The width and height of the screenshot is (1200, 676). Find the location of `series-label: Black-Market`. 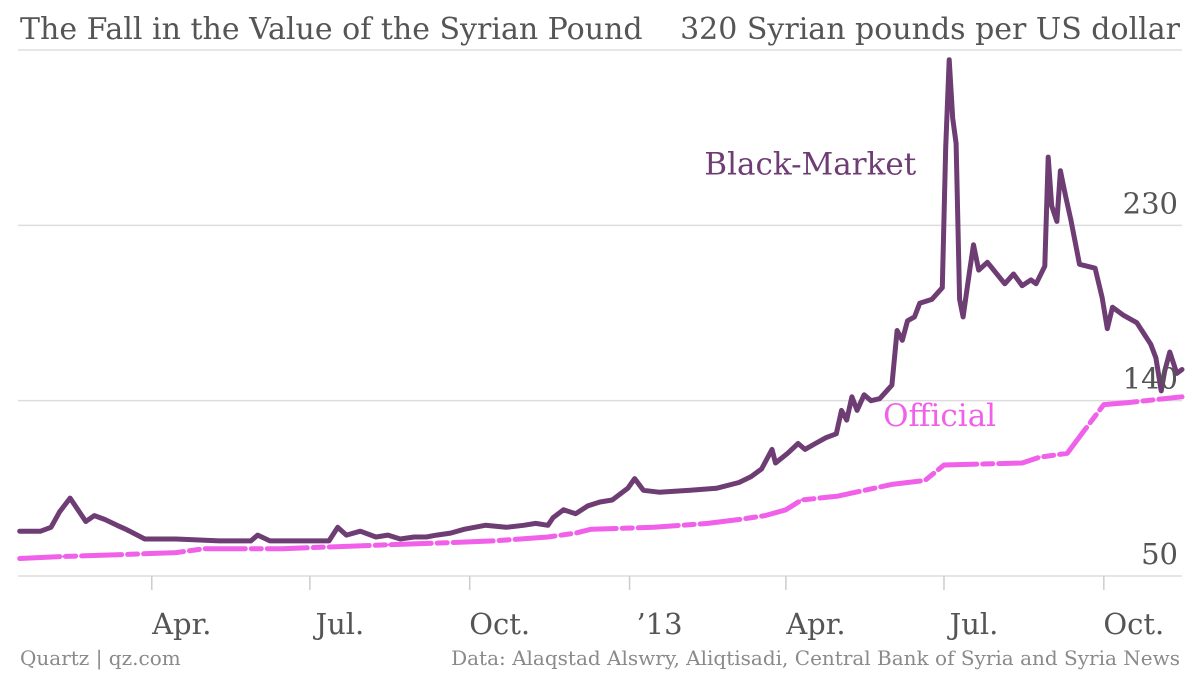

series-label: Black-Market is located at coordinates (810, 165).